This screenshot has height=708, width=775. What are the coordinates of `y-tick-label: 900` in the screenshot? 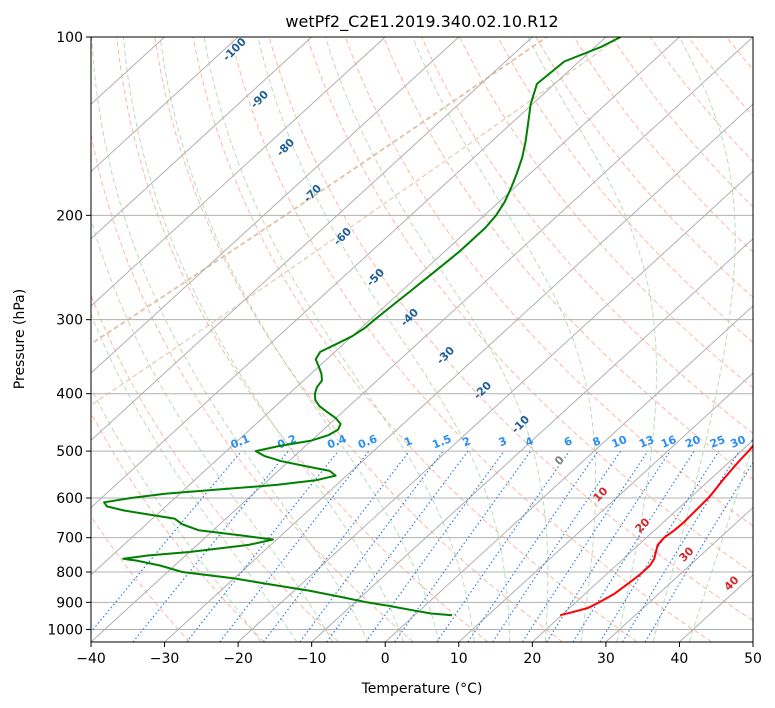 It's located at (69, 603).